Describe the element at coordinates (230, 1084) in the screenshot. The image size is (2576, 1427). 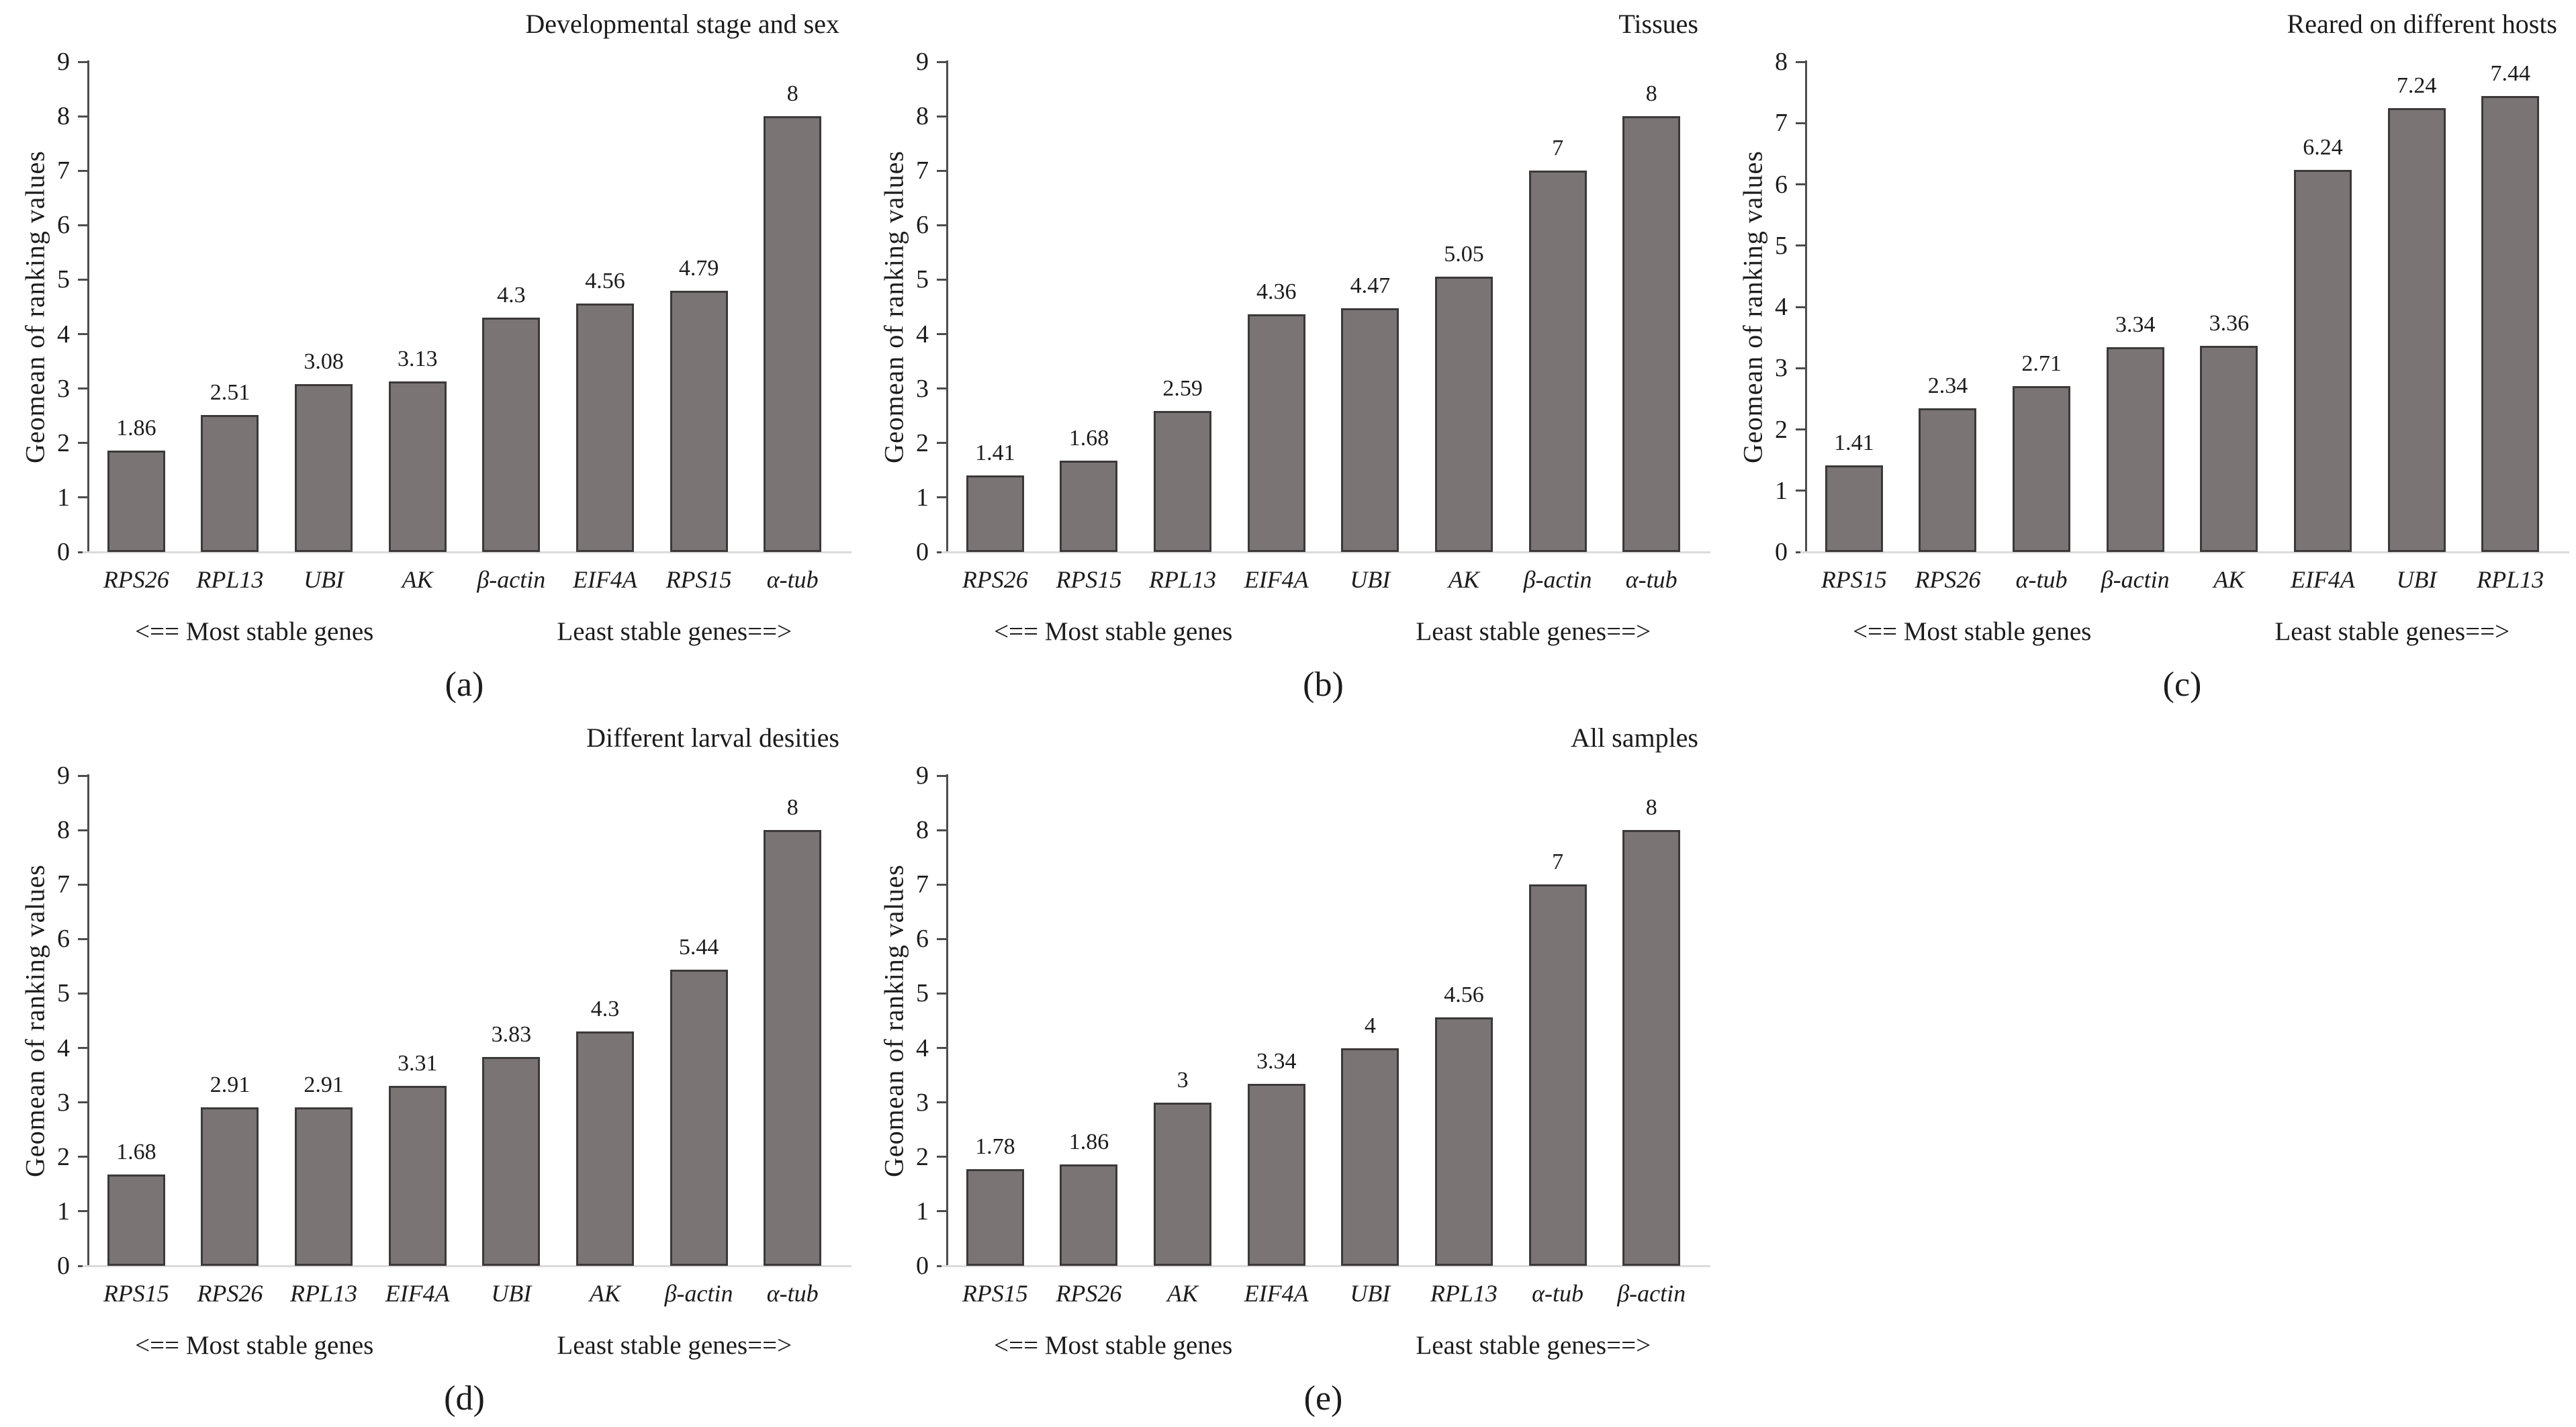
I see `bar-value-label: 2.91` at that location.